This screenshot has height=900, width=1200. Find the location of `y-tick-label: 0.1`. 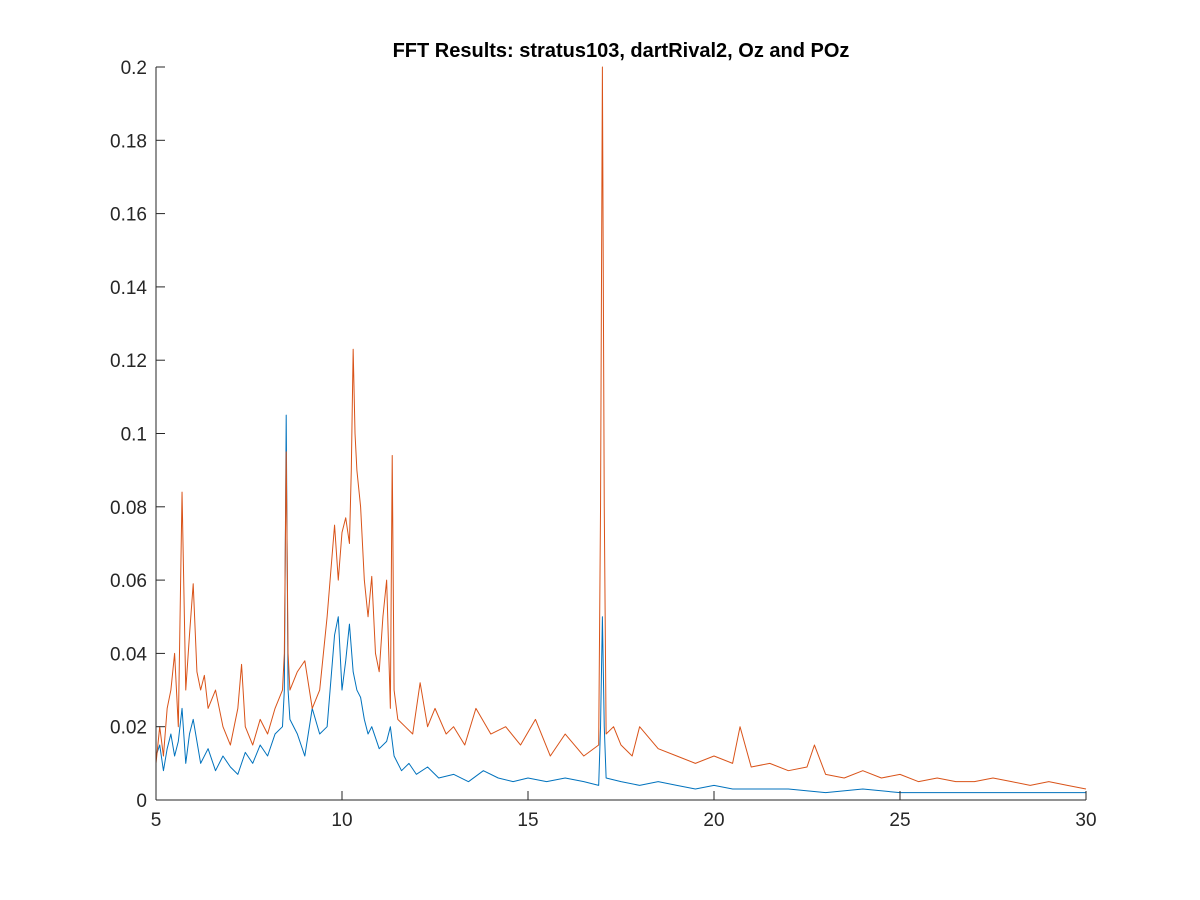

y-tick-label: 0.1 is located at coordinates (134, 435).